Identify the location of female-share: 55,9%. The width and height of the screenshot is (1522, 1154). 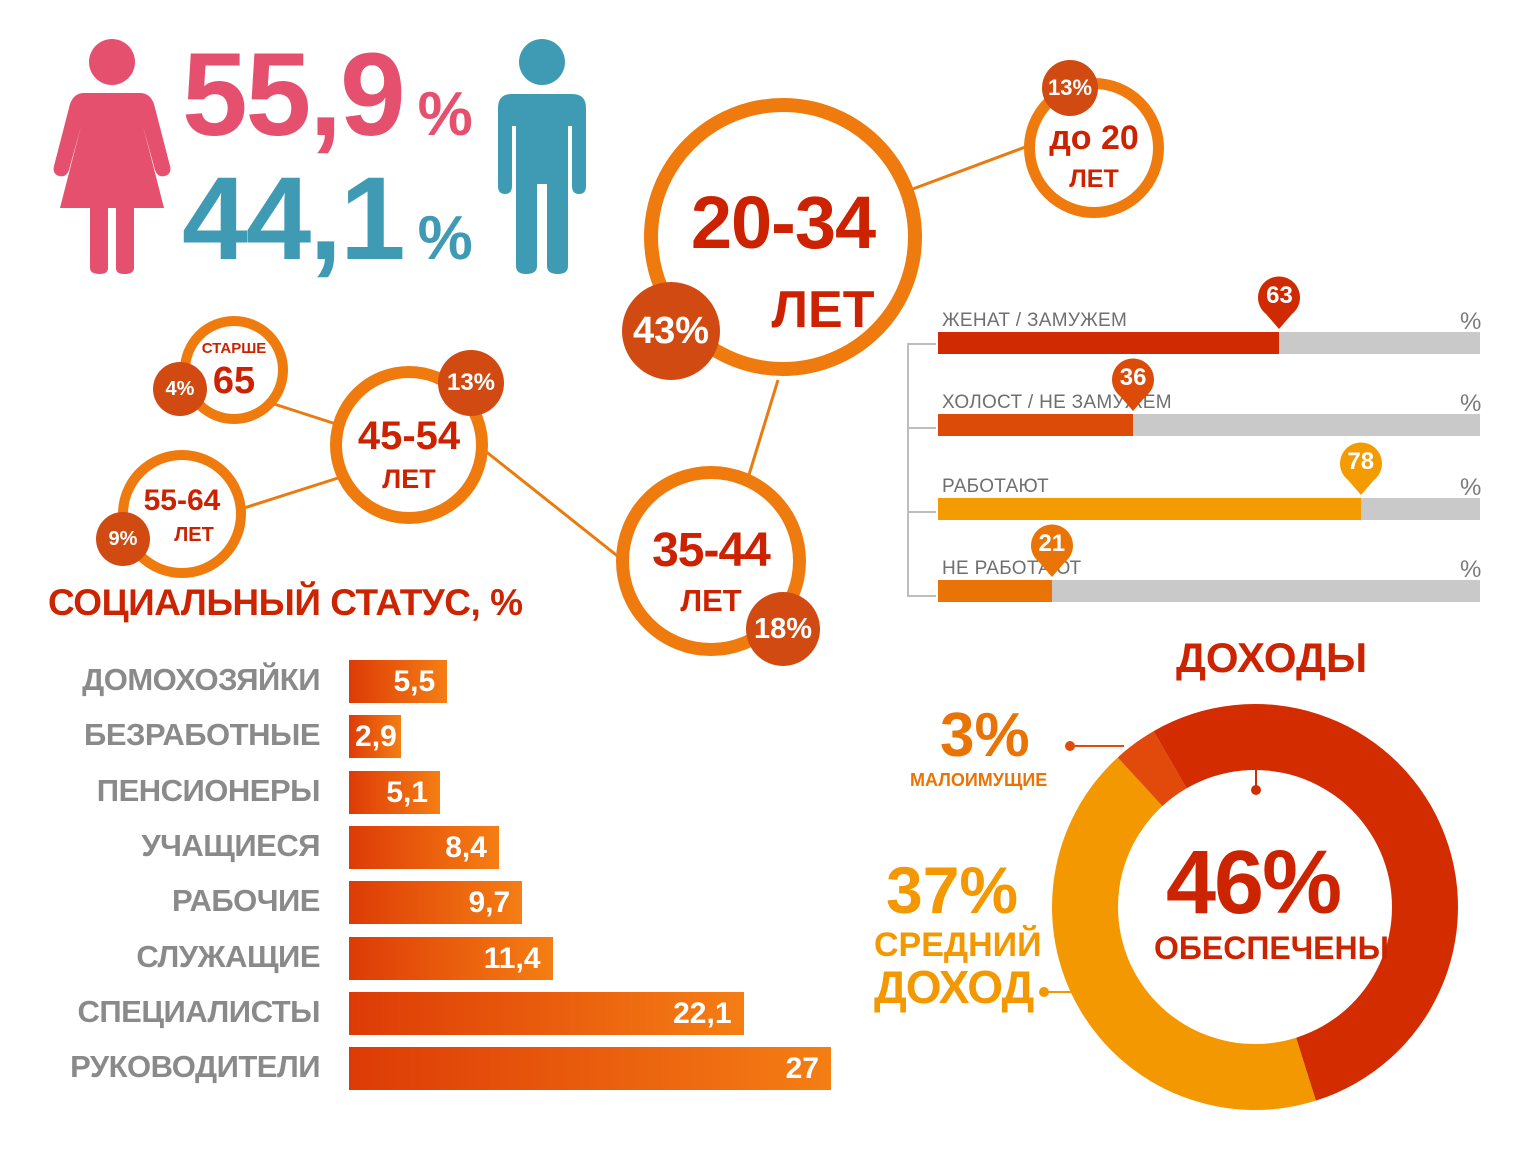
(327, 105).